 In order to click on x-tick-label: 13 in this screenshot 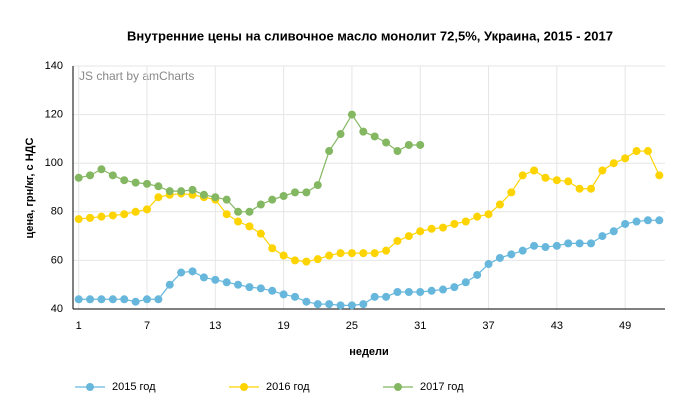, I will do `click(215, 326)`.